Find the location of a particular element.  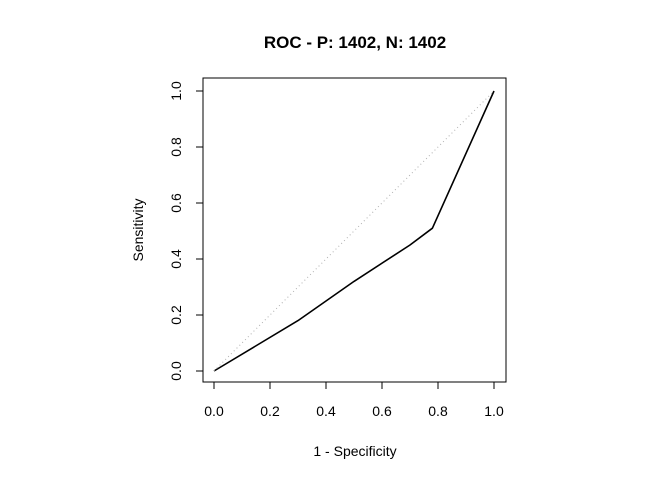

x-tick-label: 0.2 is located at coordinates (270, 411).